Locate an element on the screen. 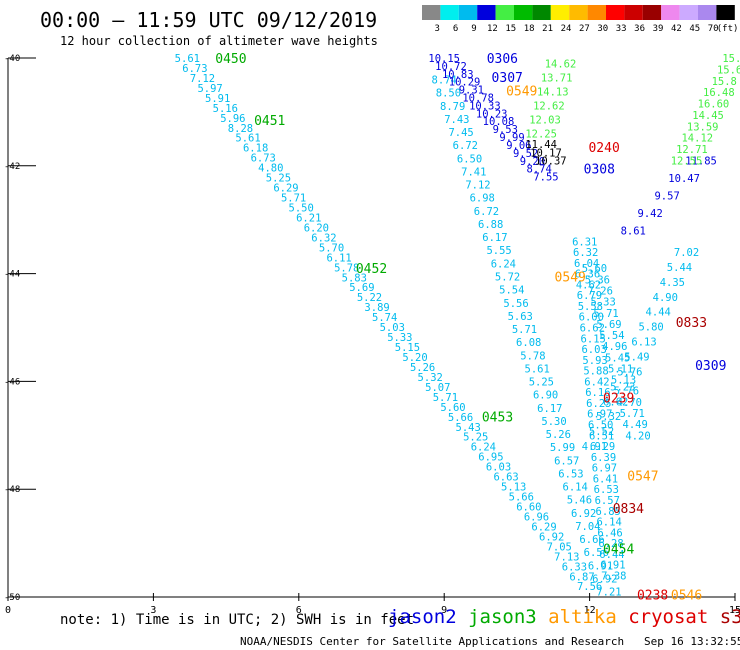 Image resolution: width=740 pixels, height=650 pixels. swh-value: 6.87 is located at coordinates (581, 577).